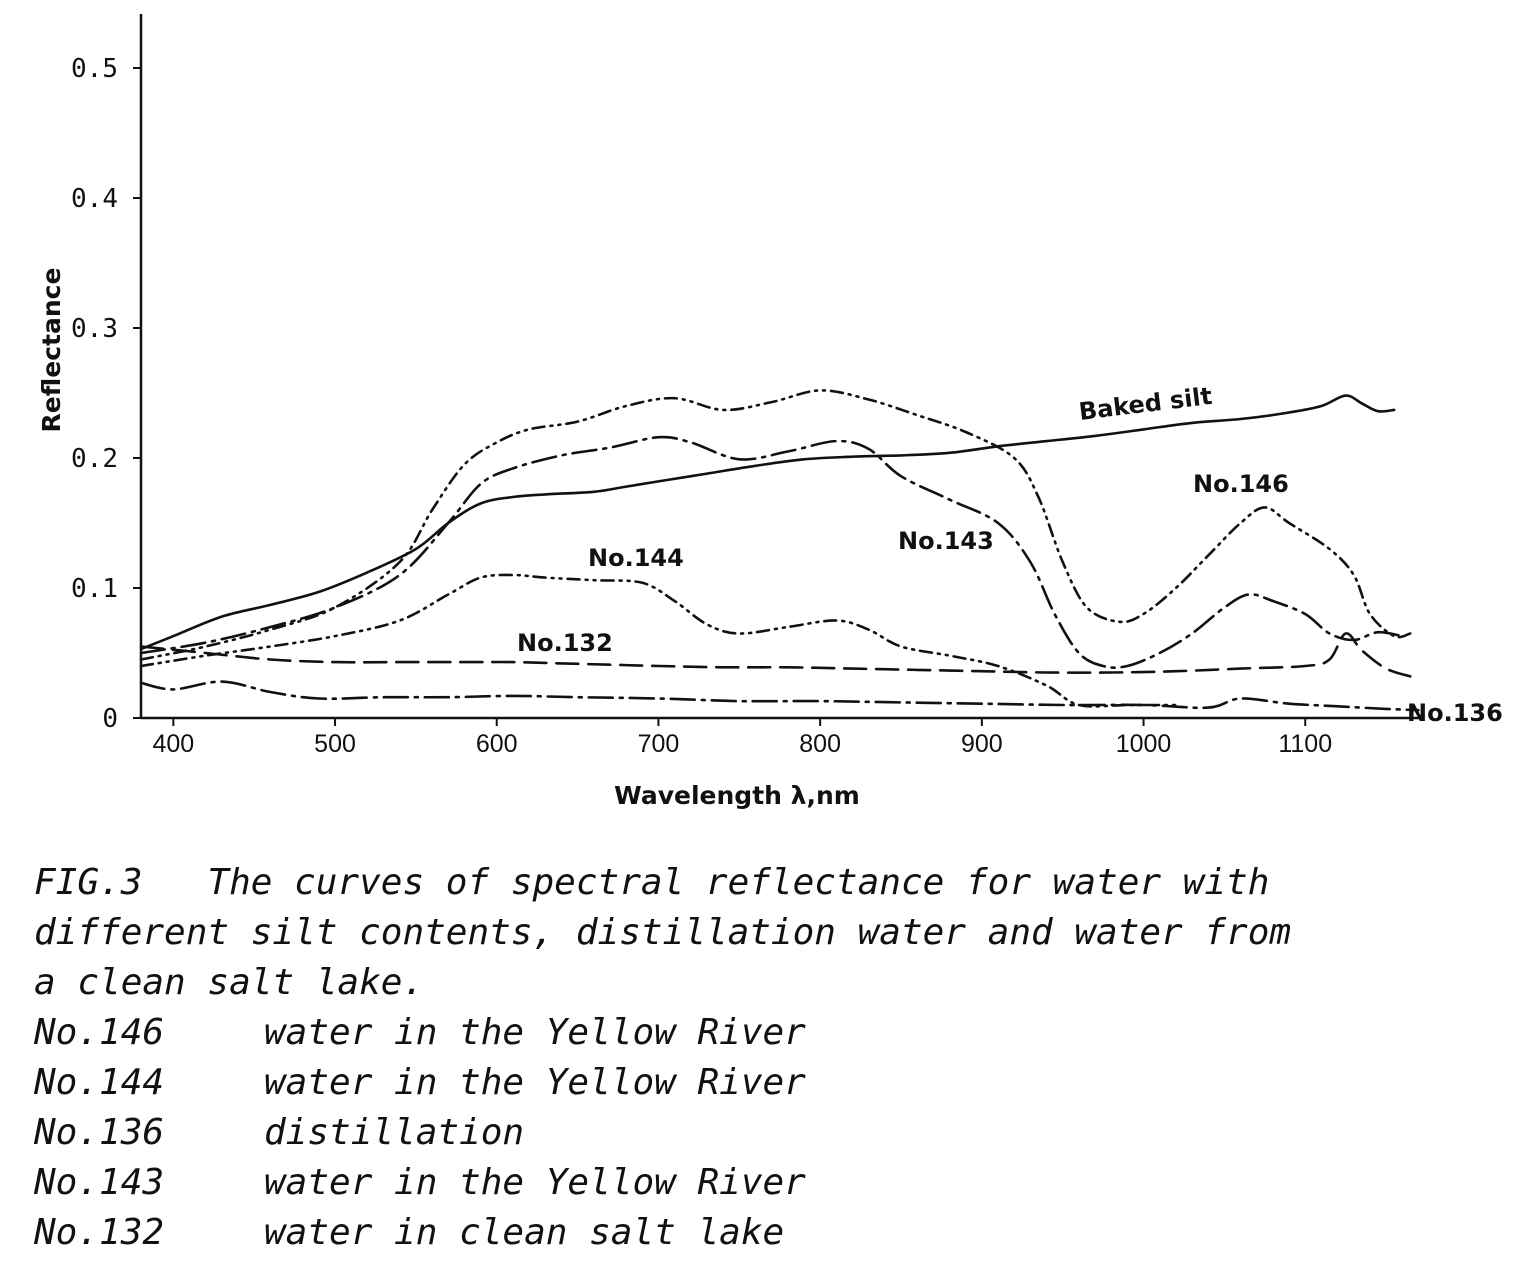  What do you see at coordinates (99, 1232) in the screenshot?
I see `legend-code: No.132` at bounding box center [99, 1232].